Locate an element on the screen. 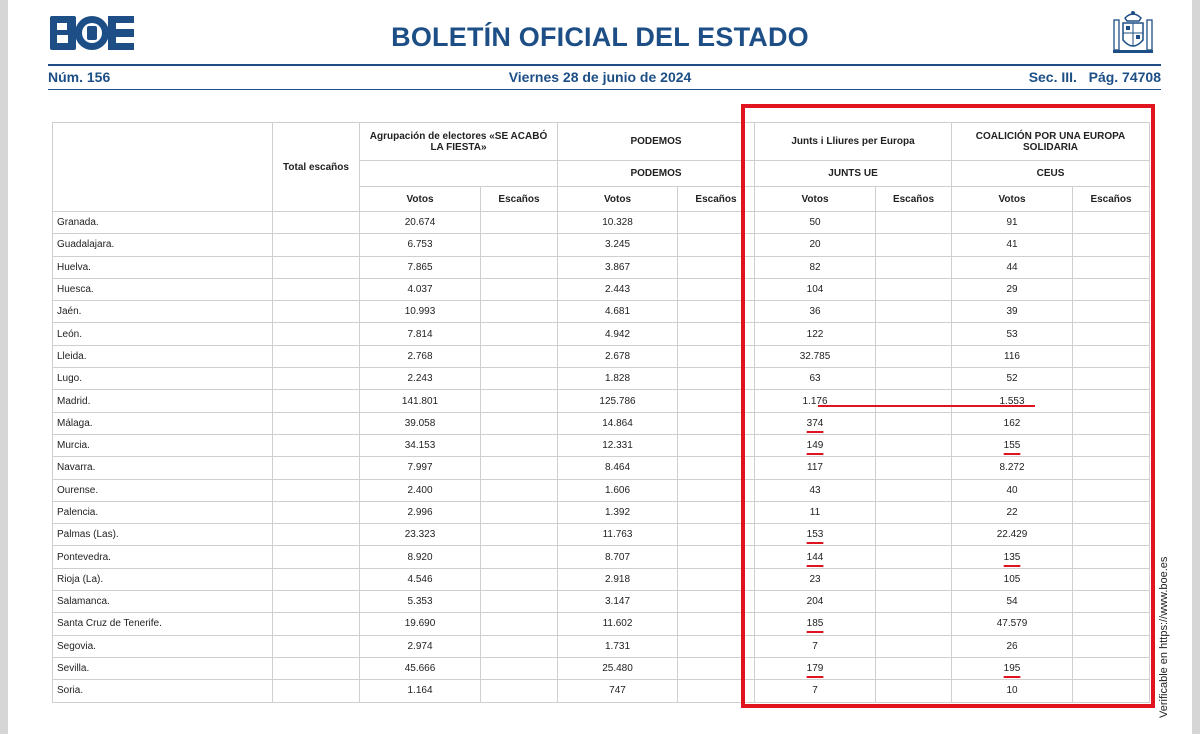  province-cell: Palencia. is located at coordinates (162, 512).